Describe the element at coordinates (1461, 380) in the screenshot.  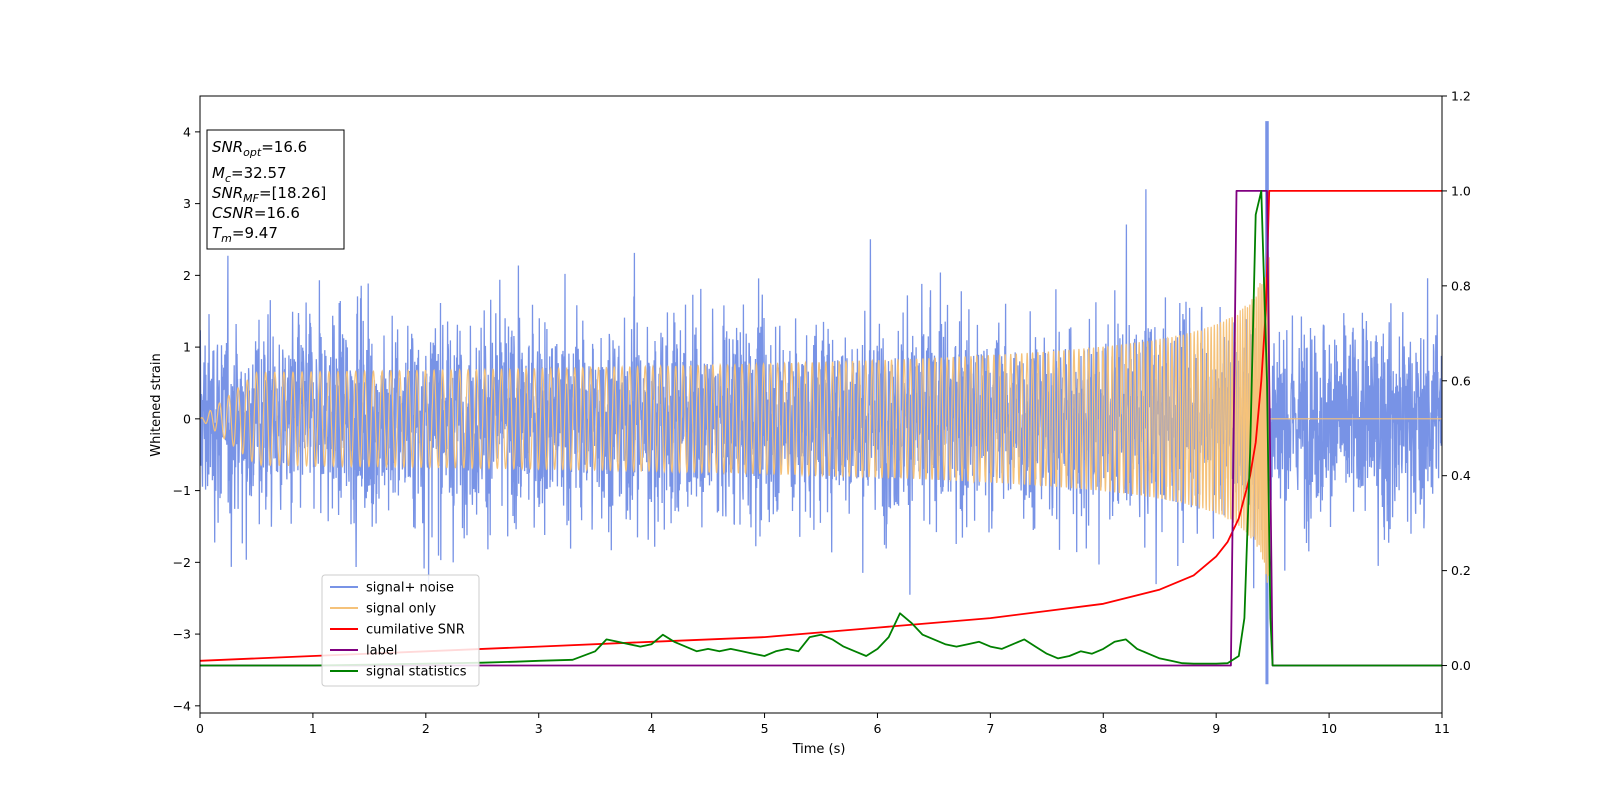
I see `y2-tick-label: 0.6` at that location.